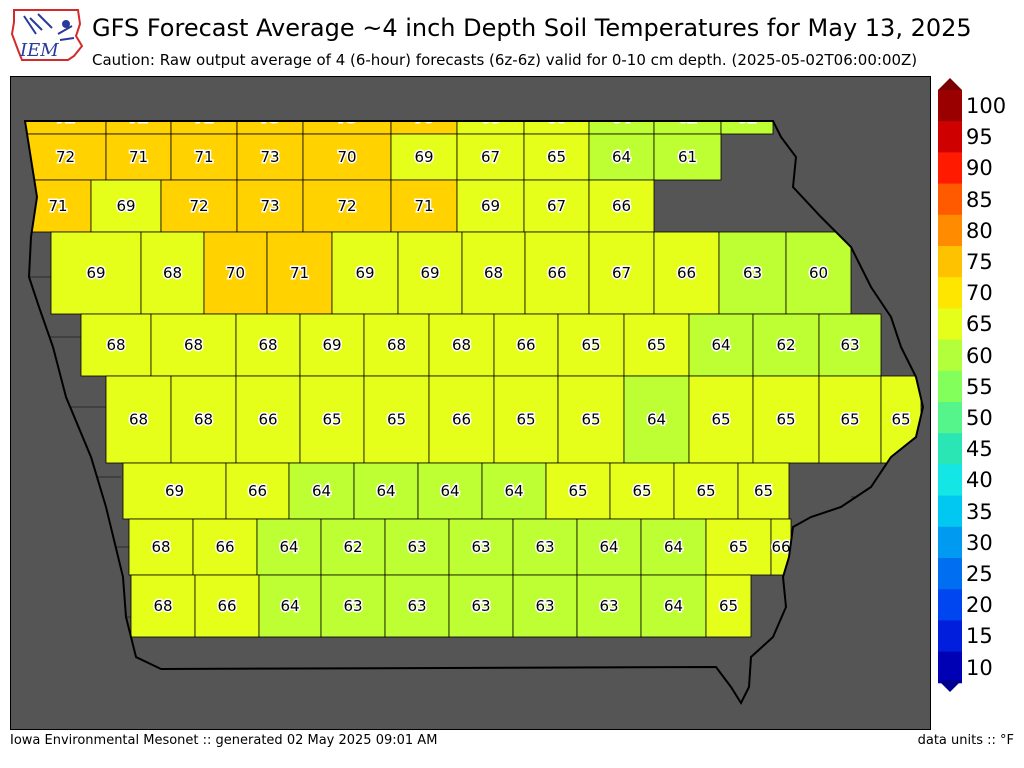 This screenshot has height=768, width=1024. I want to click on county-value-label: 60, so click(818, 273).